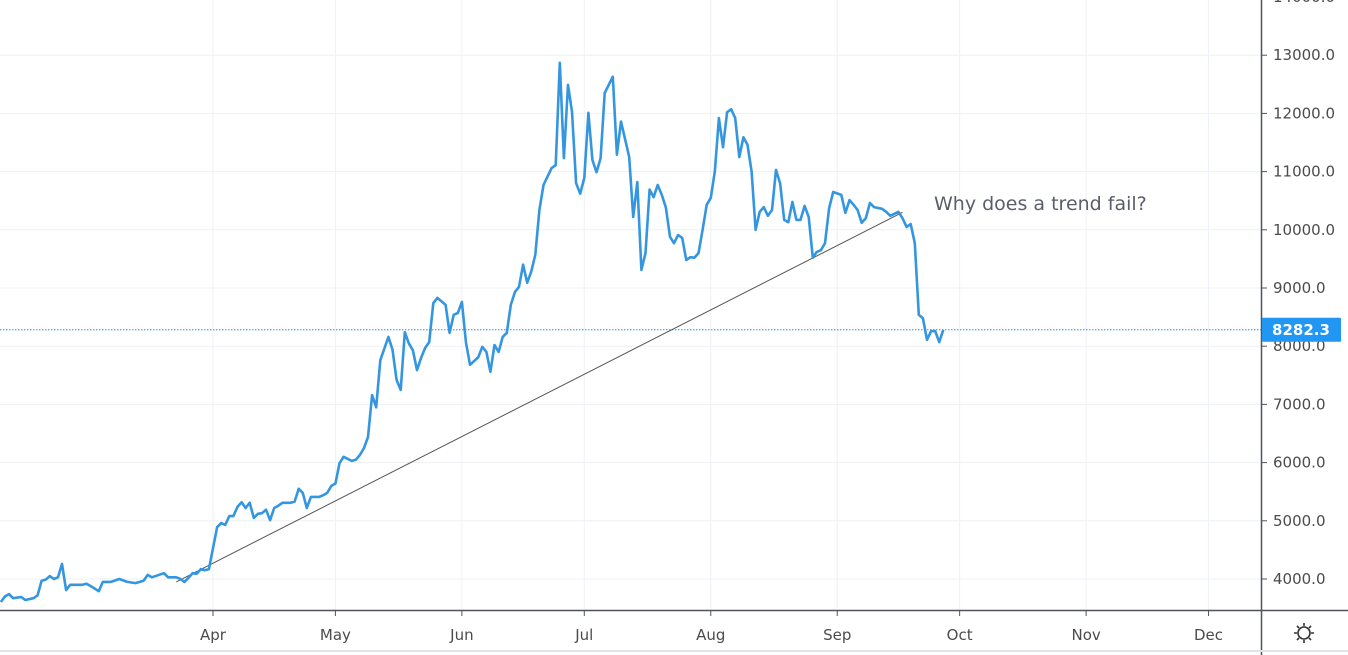 This screenshot has width=1348, height=655. I want to click on x-tick-label: Dec, so click(1208, 635).